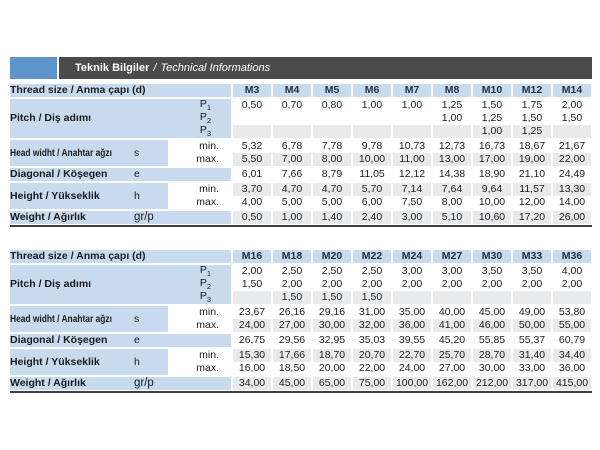 This screenshot has width=600, height=450. I want to click on accent-square, so click(33, 68).